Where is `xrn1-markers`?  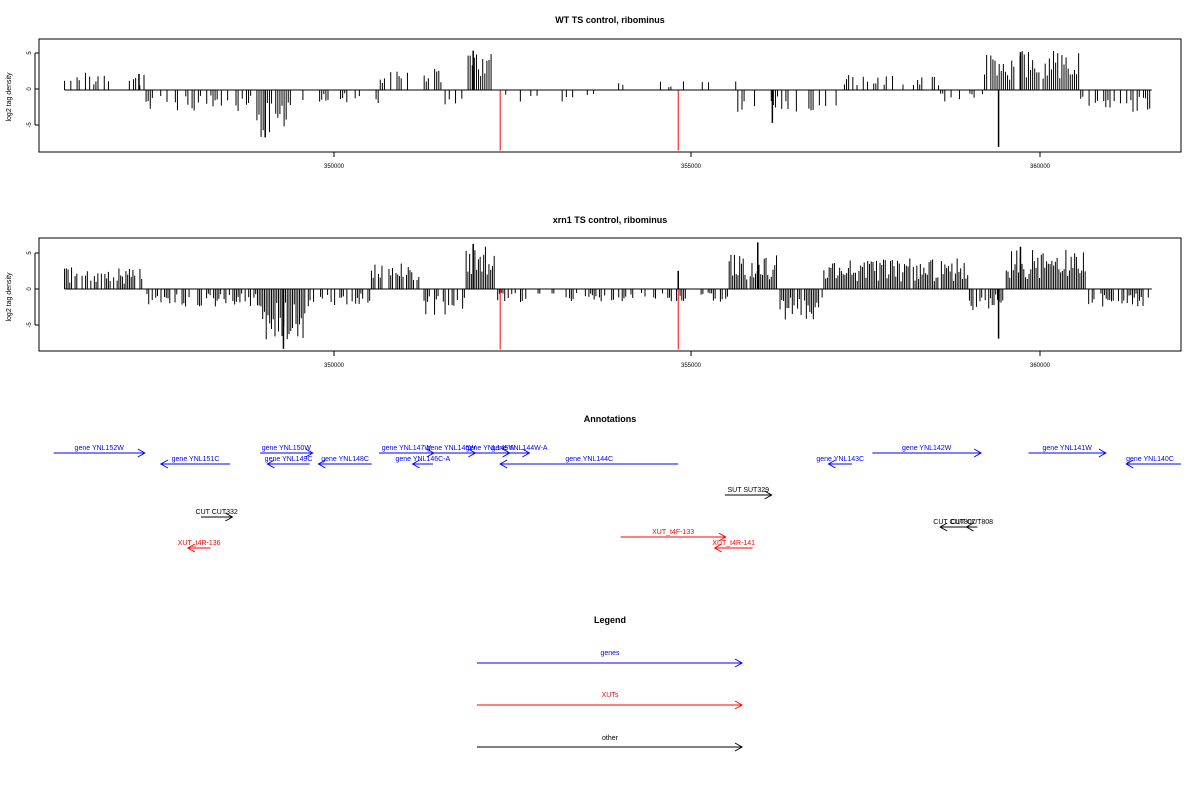 xrn1-markers is located at coordinates (589, 319).